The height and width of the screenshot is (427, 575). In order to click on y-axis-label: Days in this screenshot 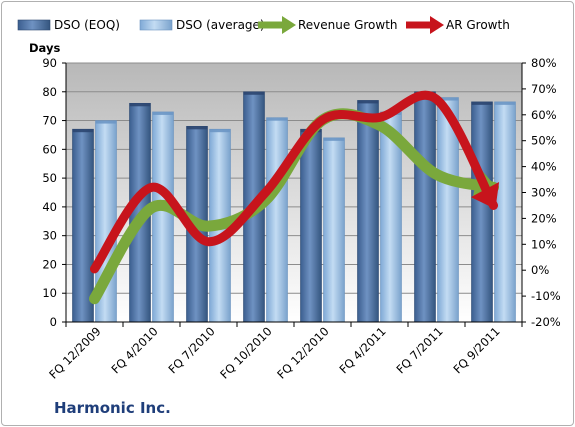, I will do `click(44, 48)`.